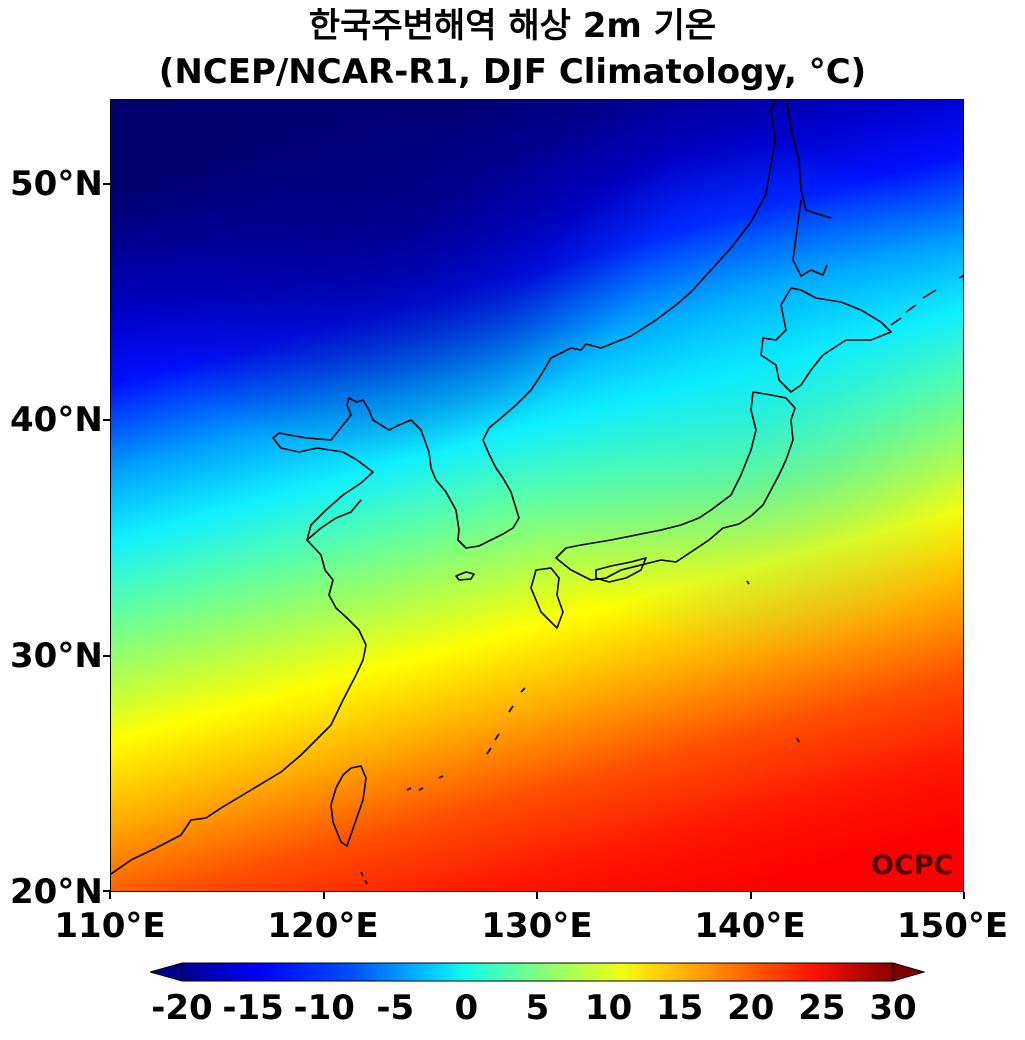  What do you see at coordinates (826, 340) in the screenshot?
I see `hokkaido-coastline` at bounding box center [826, 340].